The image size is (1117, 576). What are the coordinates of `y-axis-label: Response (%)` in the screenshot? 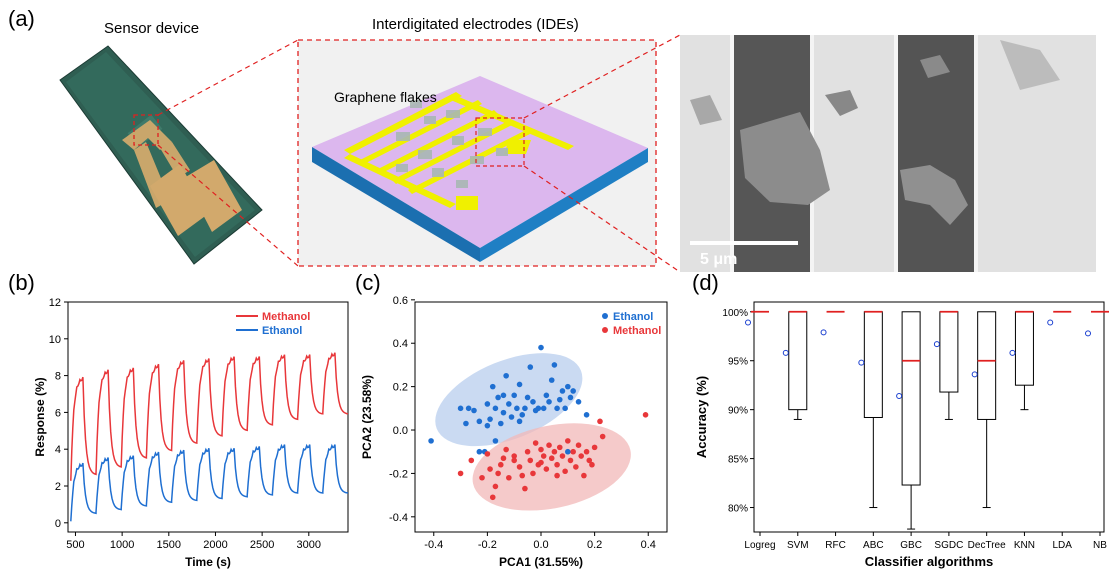 It's located at (40, 416).